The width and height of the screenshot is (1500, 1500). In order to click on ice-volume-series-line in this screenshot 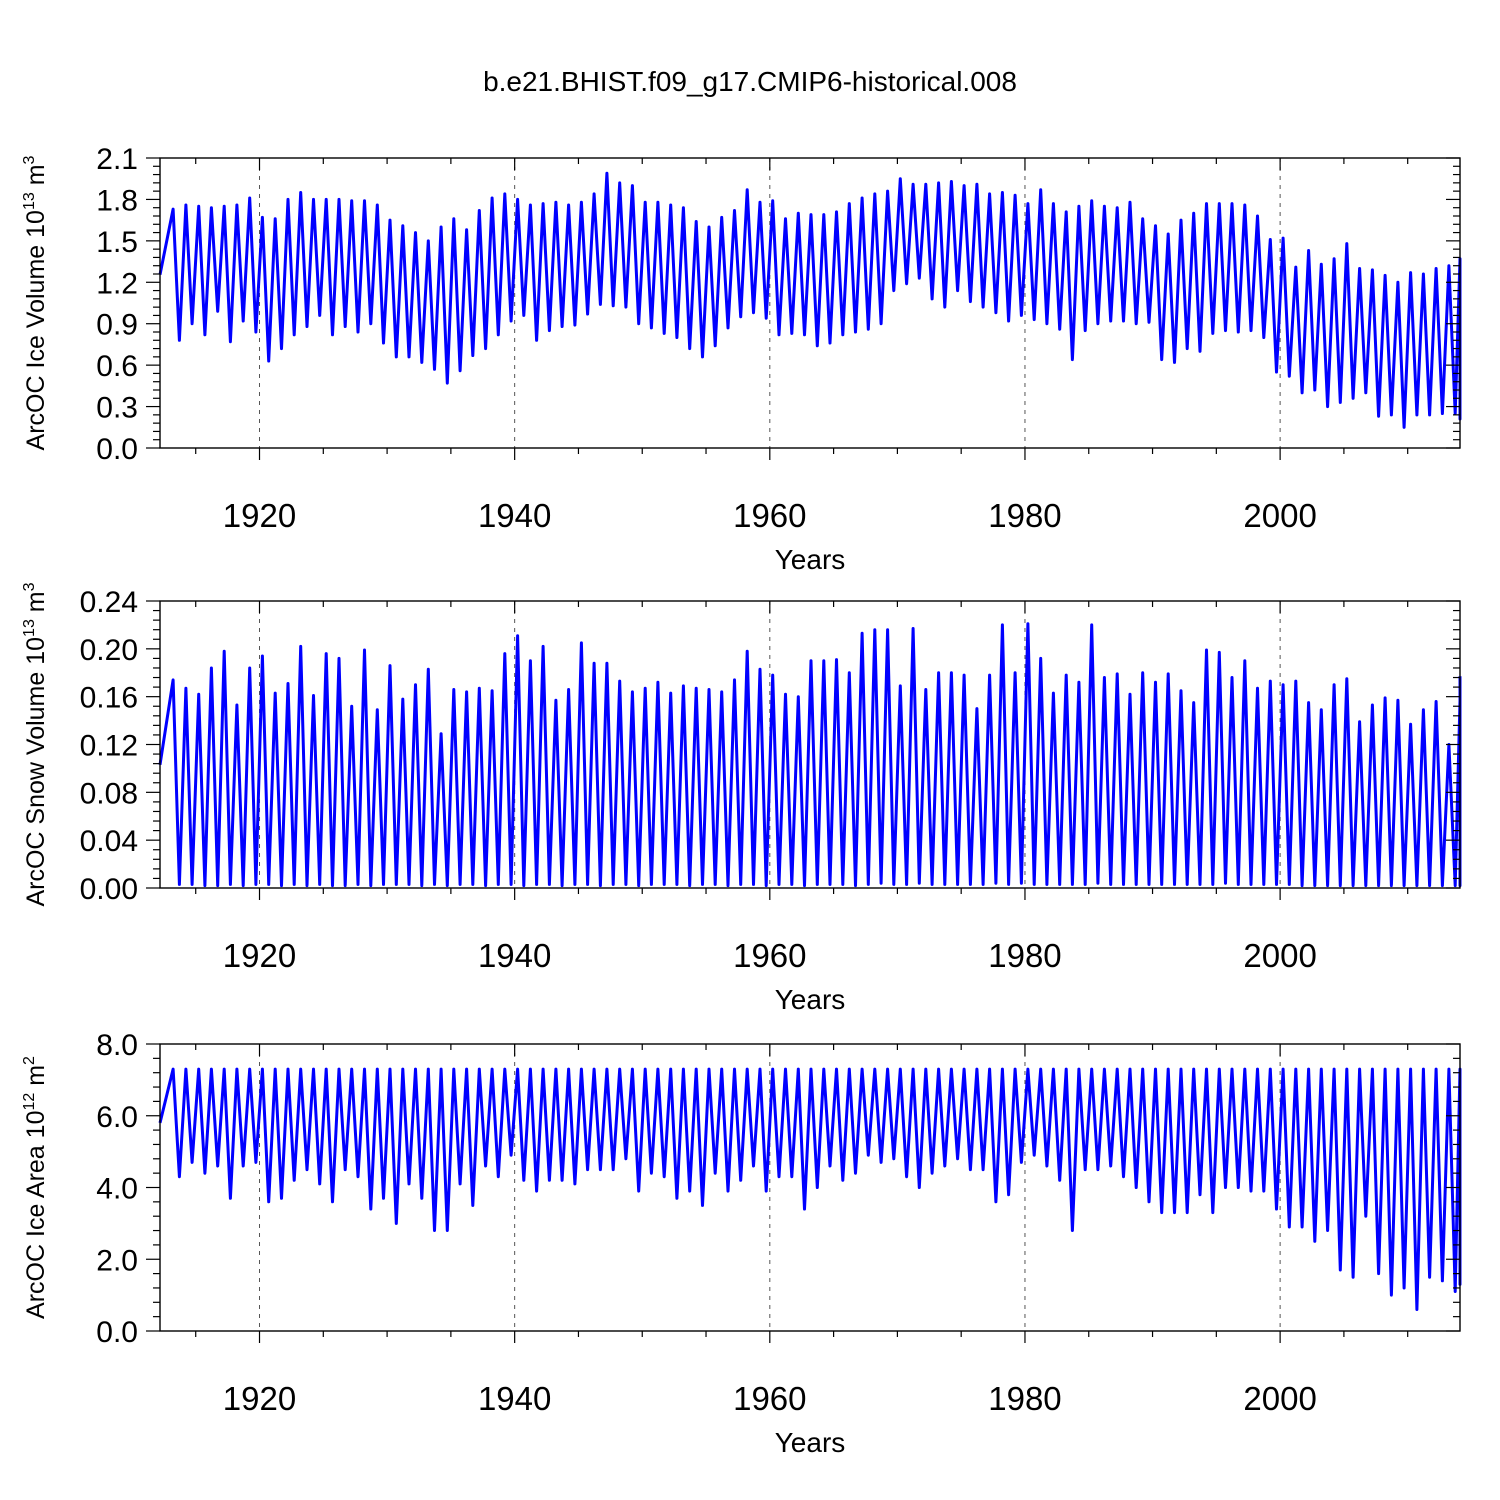, I will do `click(810, 300)`.